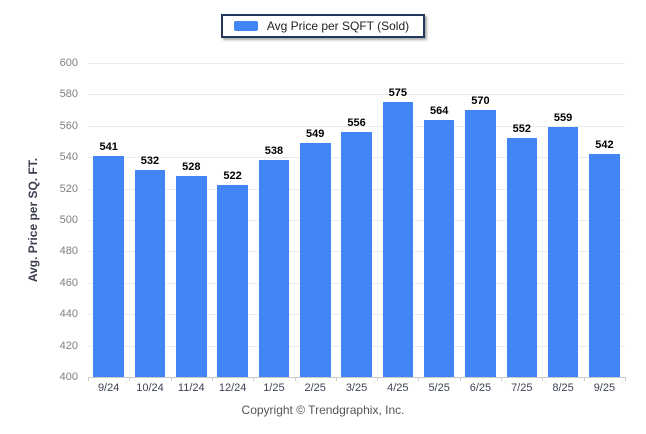 This screenshot has width=646, height=434. I want to click on bar-value-label: 552, so click(521, 129).